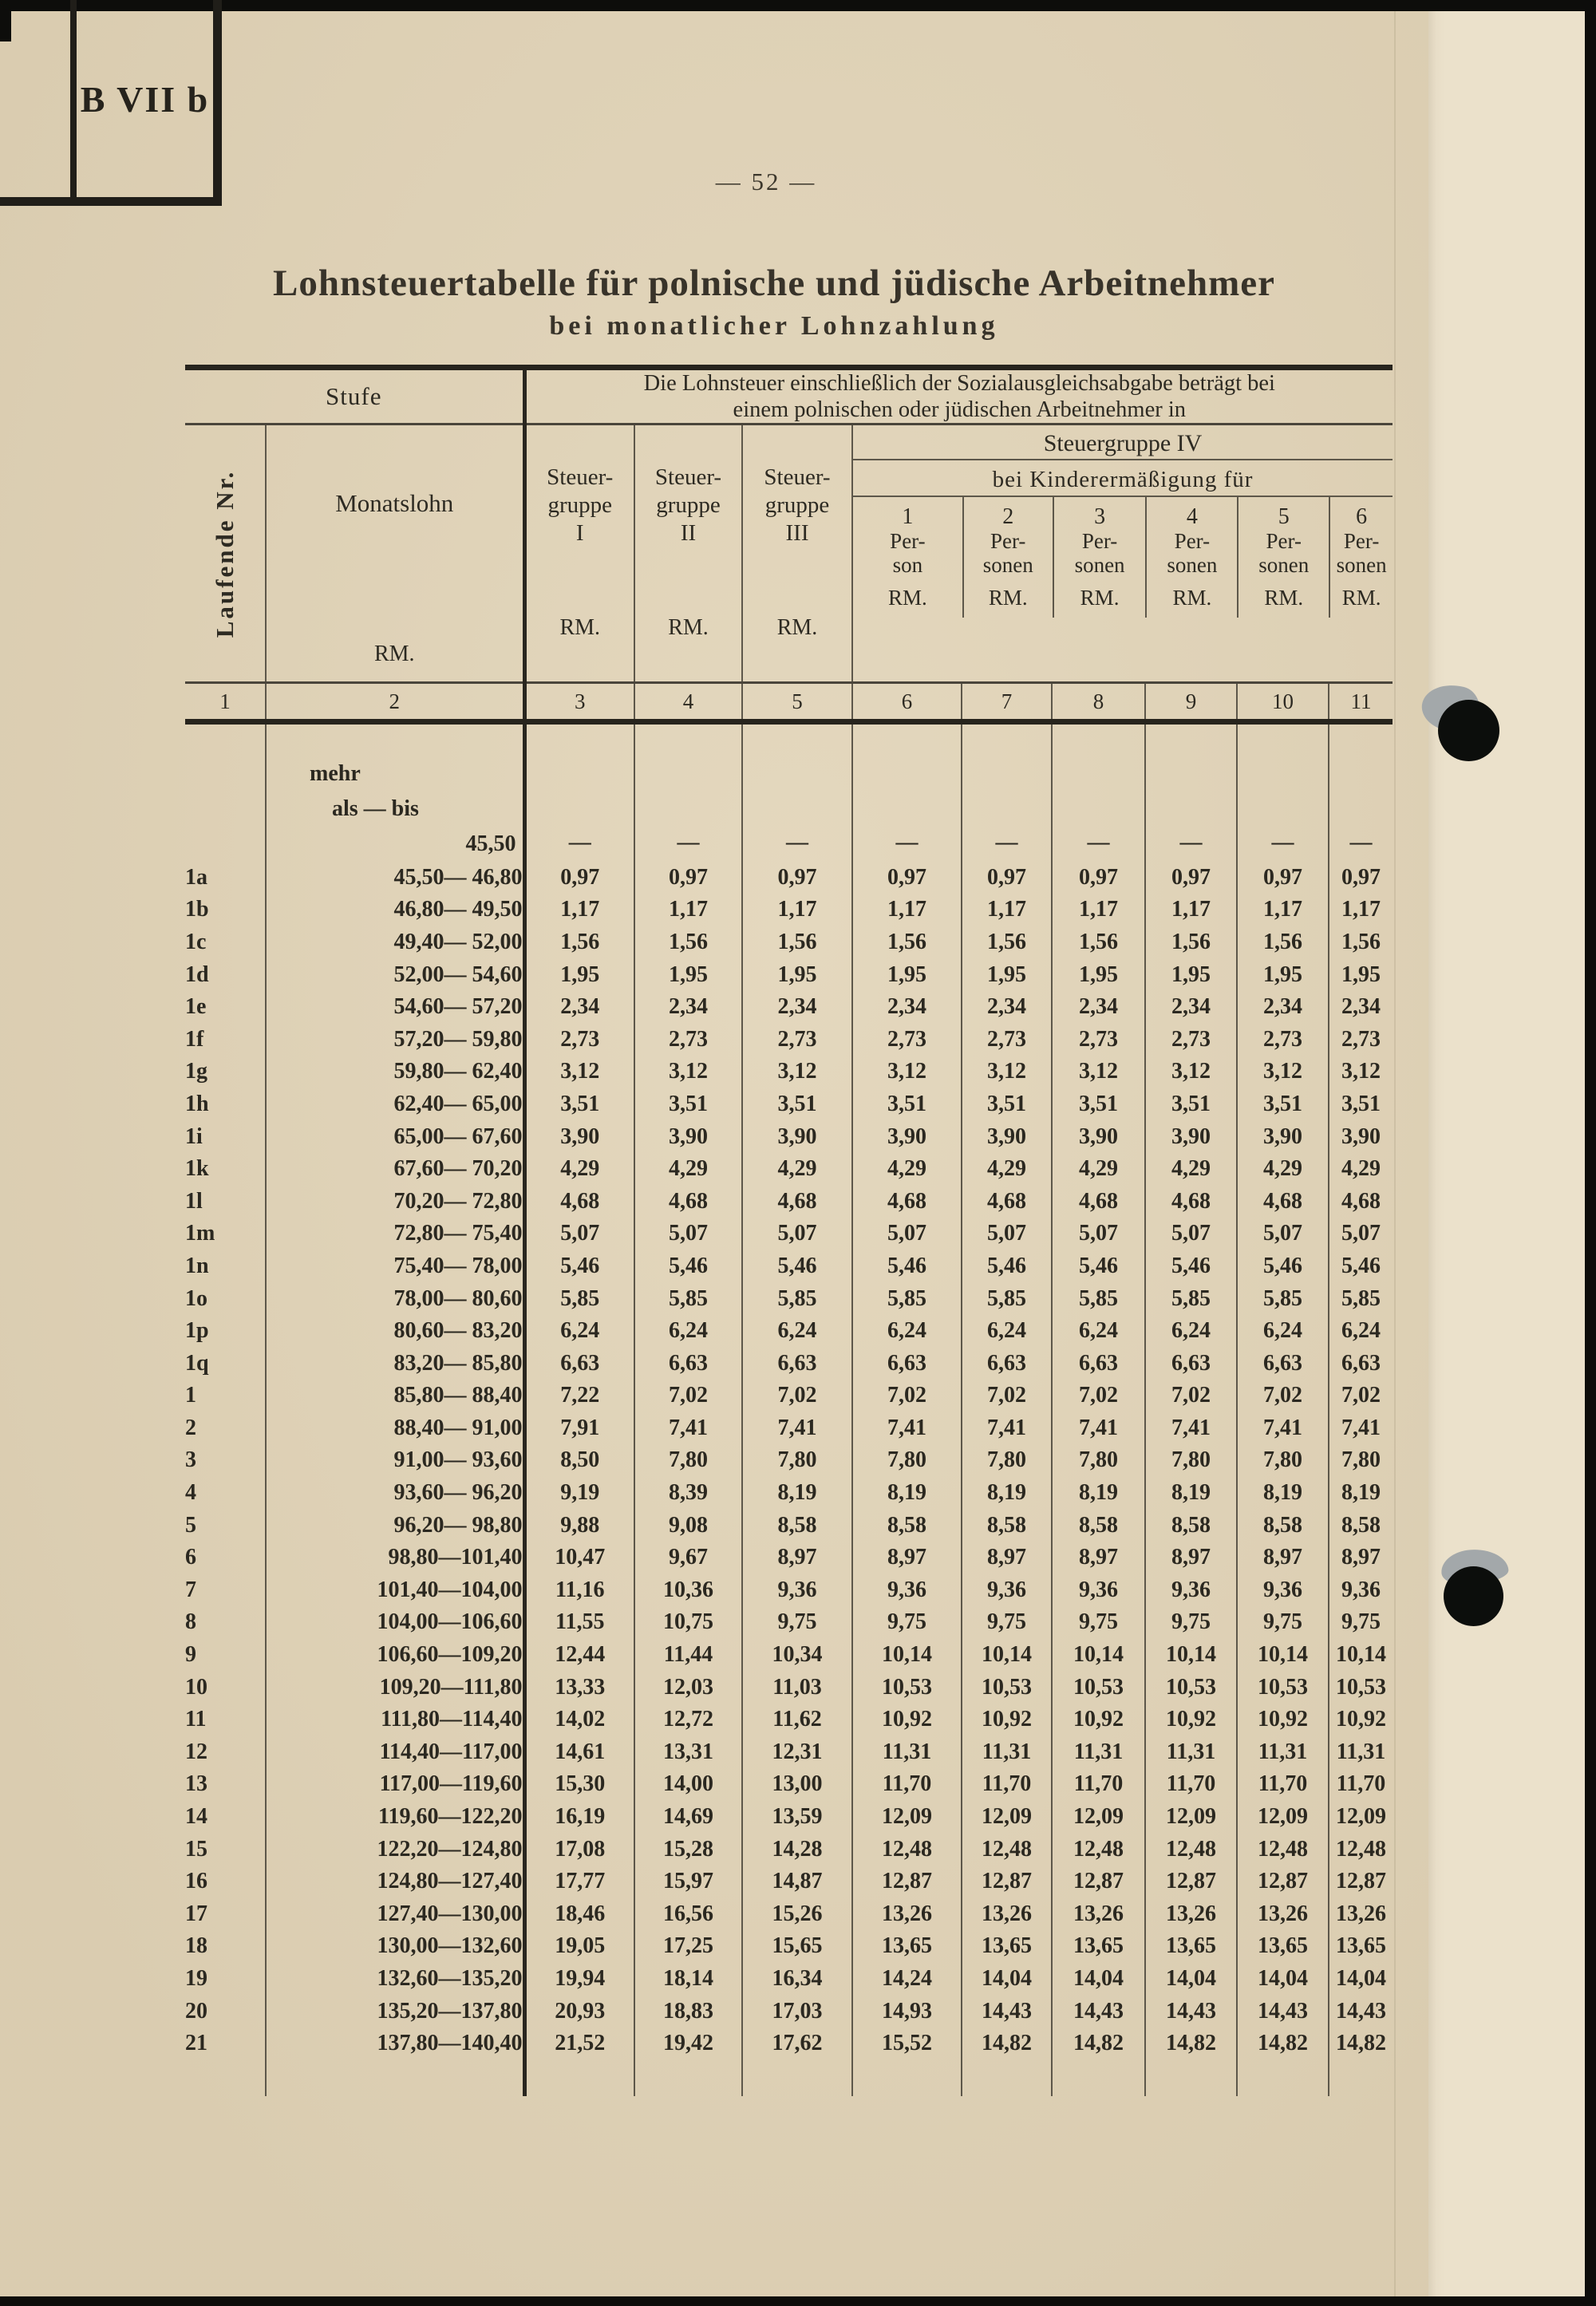 This screenshot has height=2306, width=1596. What do you see at coordinates (796, 1946) in the screenshot?
I see `cell-steuer-value: 15,65` at bounding box center [796, 1946].